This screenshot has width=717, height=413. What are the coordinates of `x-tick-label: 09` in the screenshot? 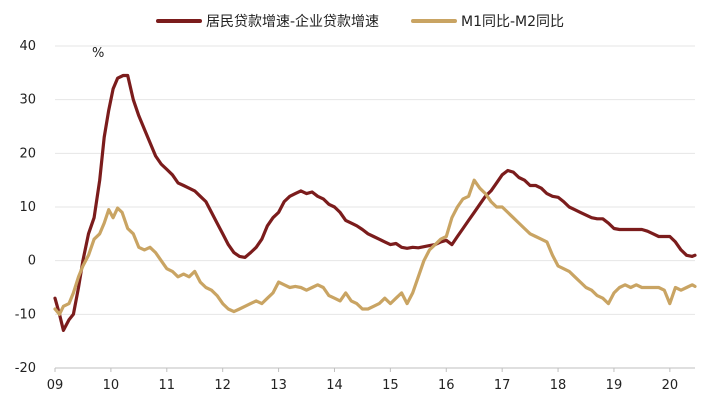 It's located at (55, 385).